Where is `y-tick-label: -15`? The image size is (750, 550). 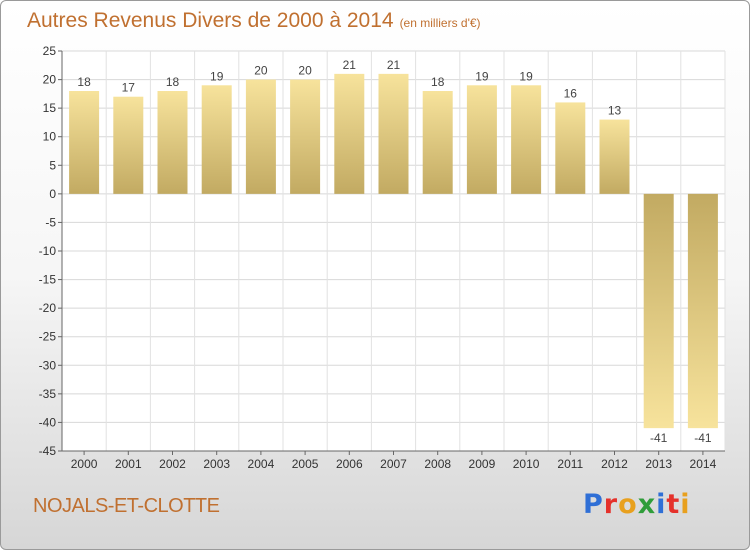 y-tick-label: -15 is located at coordinates (48, 280).